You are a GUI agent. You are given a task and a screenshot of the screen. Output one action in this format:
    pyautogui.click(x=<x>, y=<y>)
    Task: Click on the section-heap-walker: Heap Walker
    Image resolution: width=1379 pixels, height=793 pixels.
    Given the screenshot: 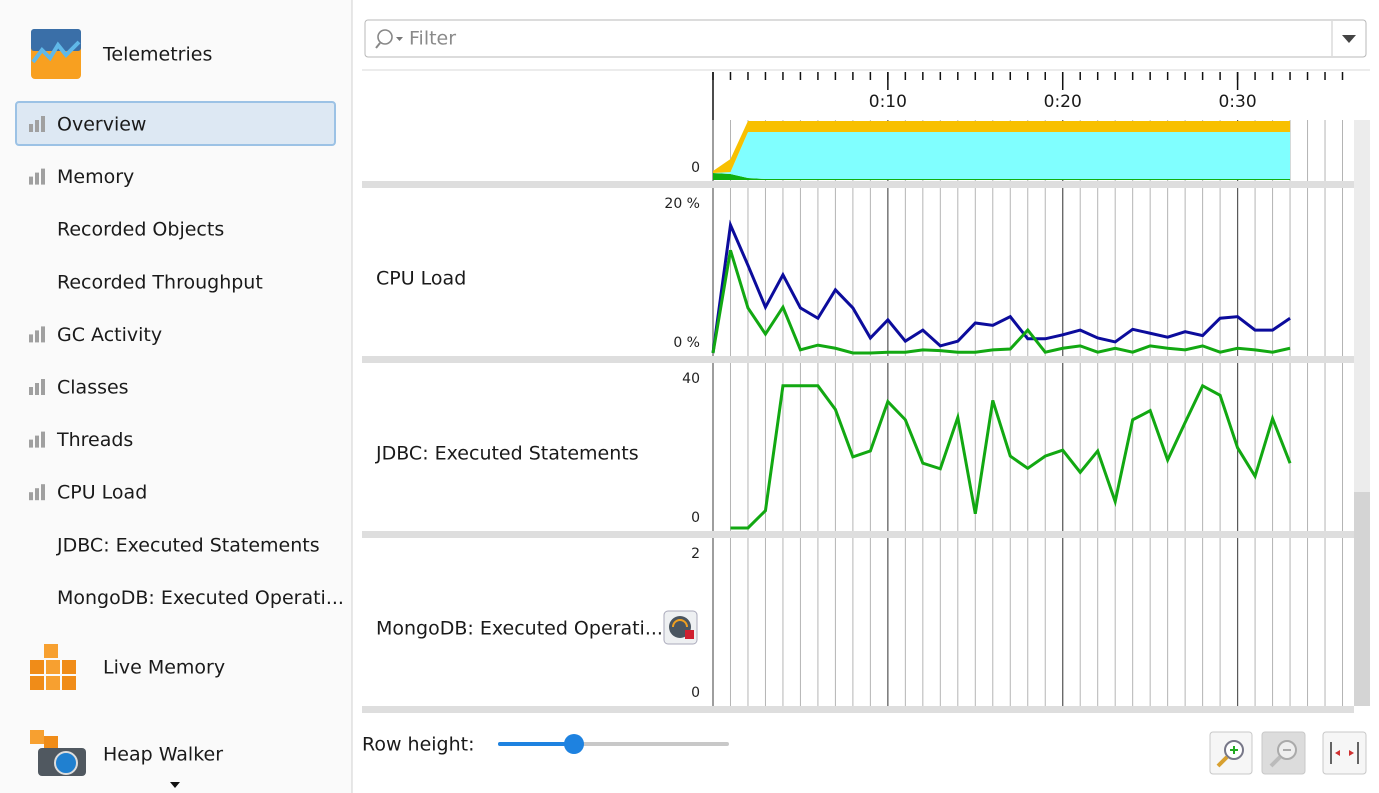 What is the action you would take?
    pyautogui.click(x=163, y=755)
    